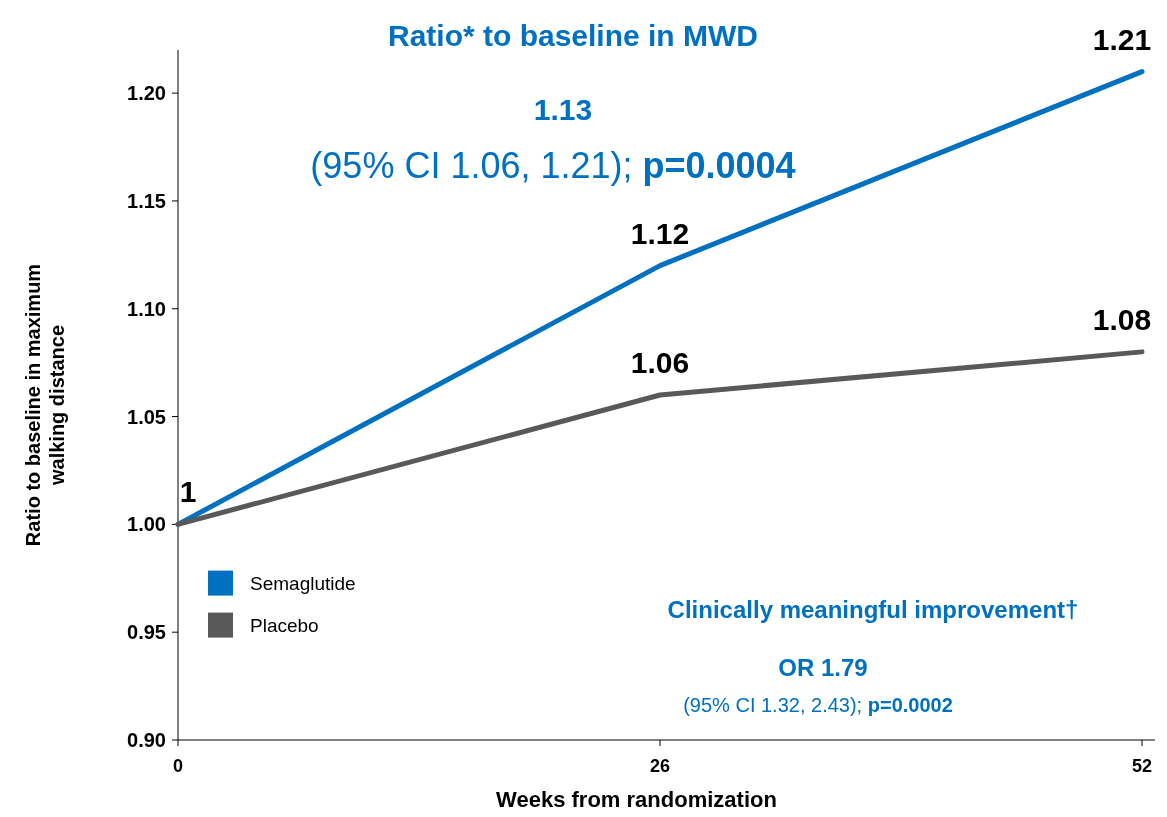  I want to click on annotation: OR 1.79, so click(823, 667).